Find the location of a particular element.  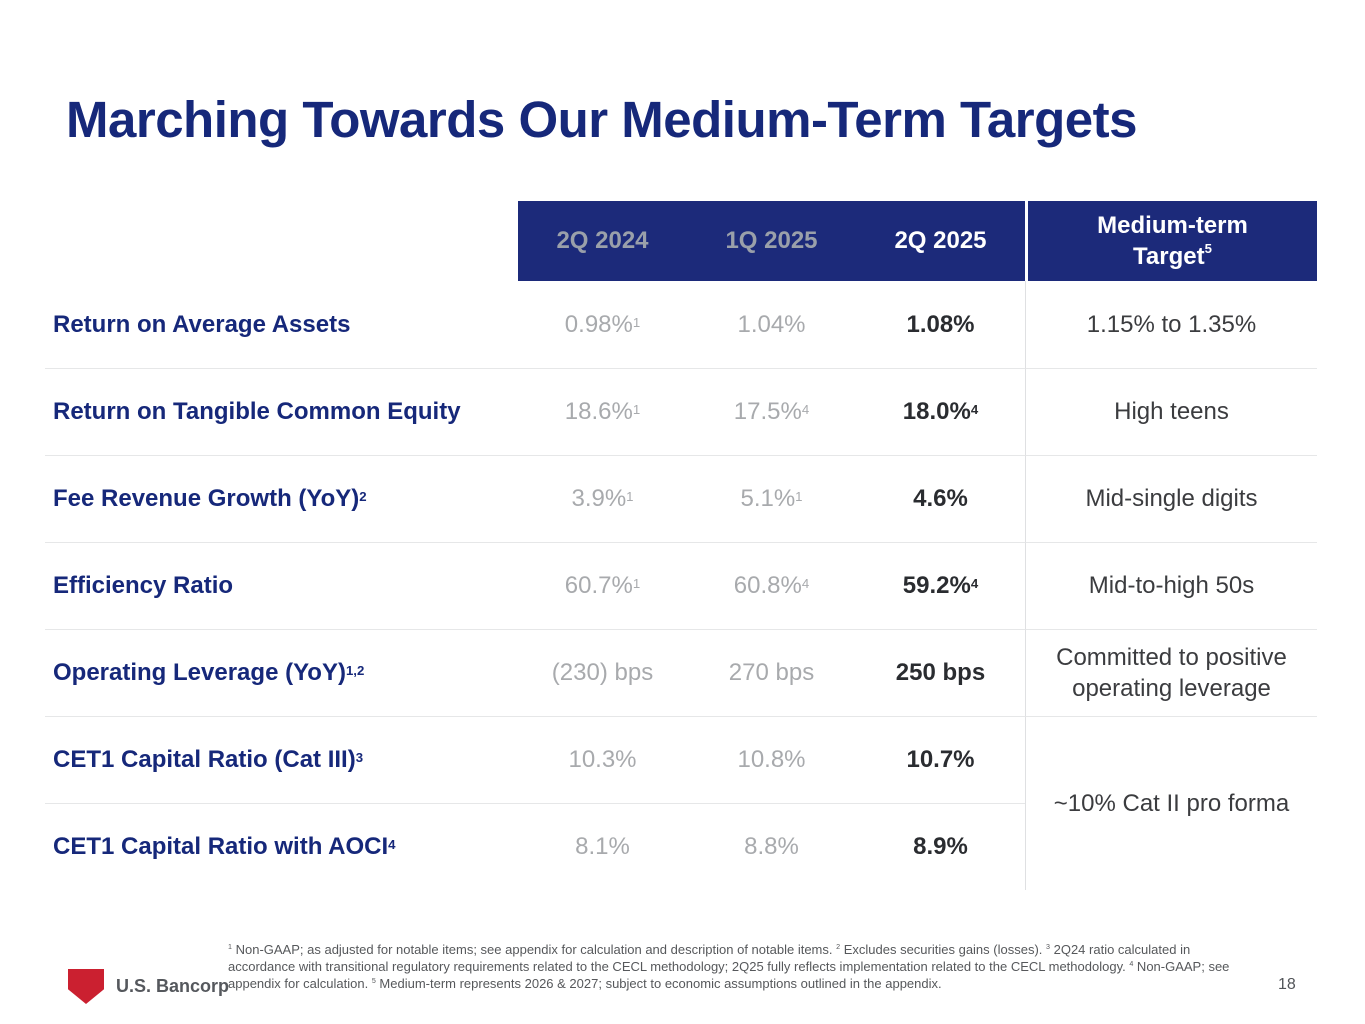

cell-eff-1q2025: 60.8% 4 is located at coordinates (771, 585).